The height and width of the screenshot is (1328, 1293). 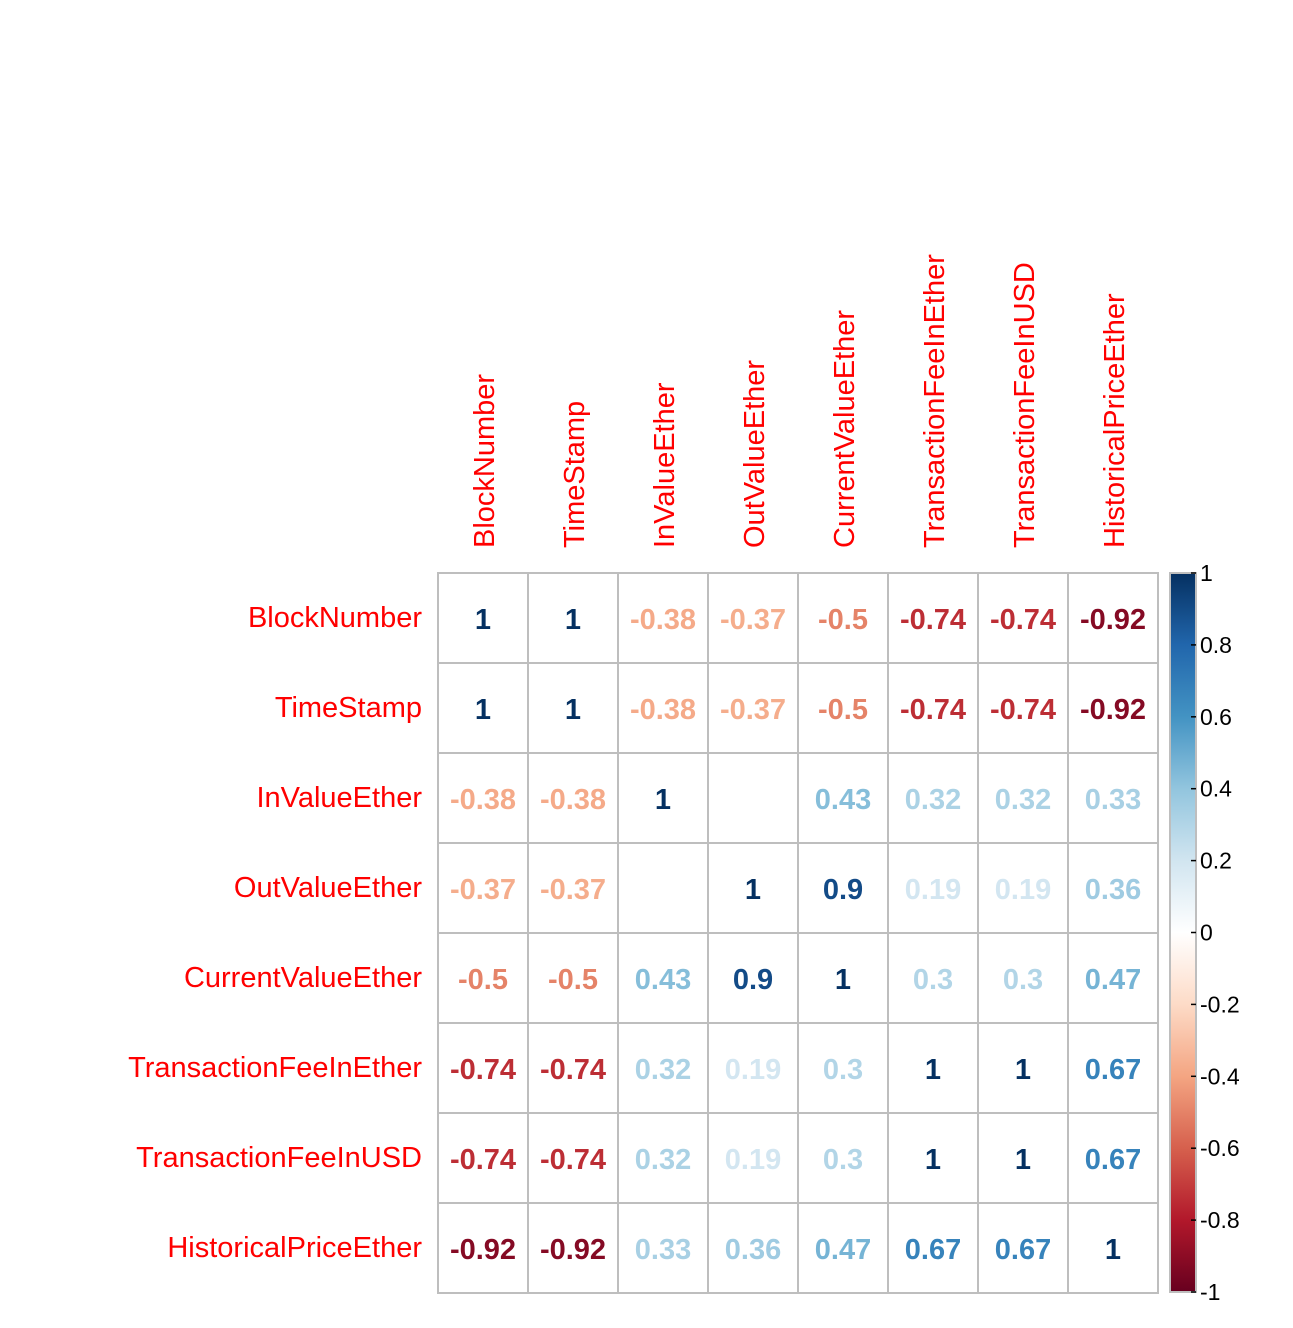 I want to click on colorbar-tick-label: 0.2, so click(x=1216, y=861).